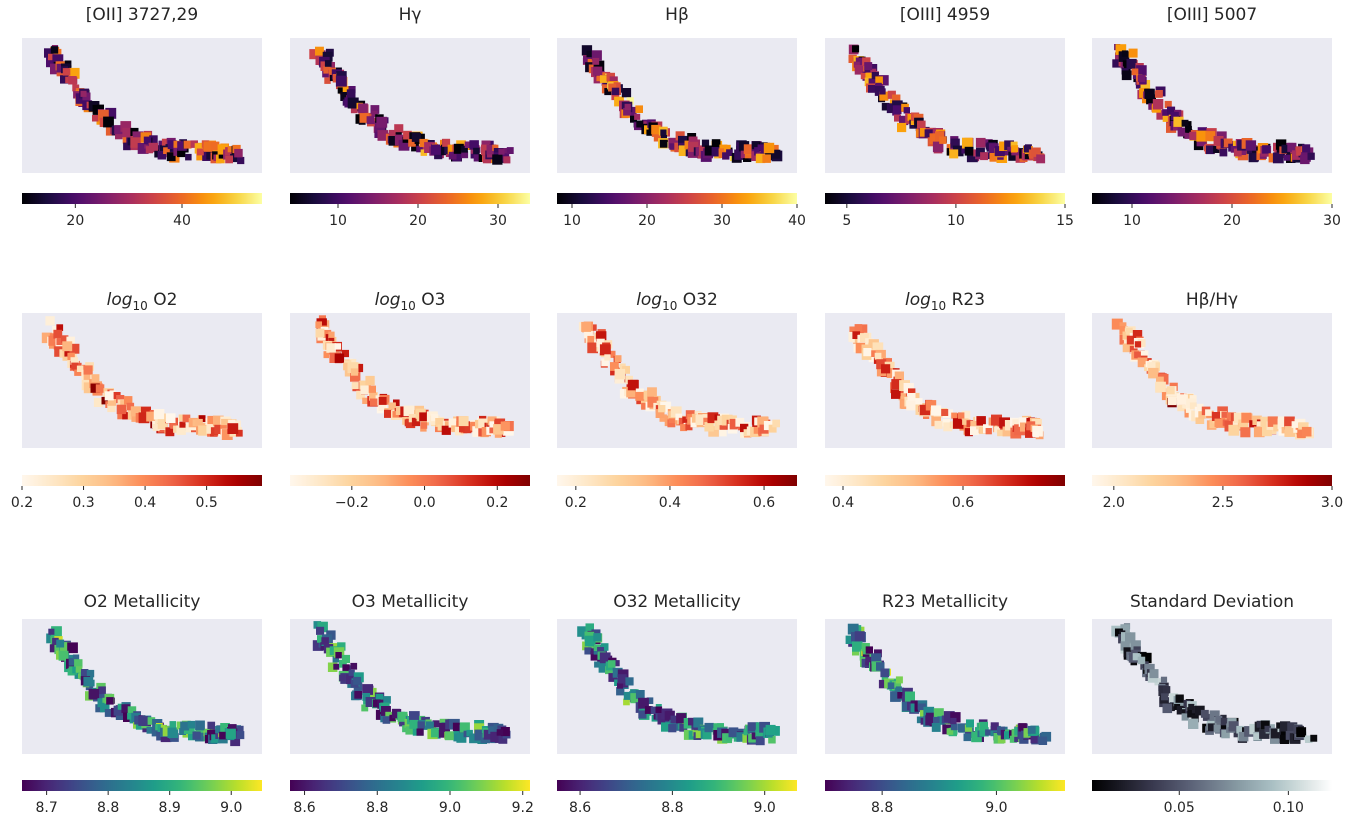 The width and height of the screenshot is (1370, 828). I want to click on panel-12: O3 Metallicity 8.6 8.8 9.0 9.2, so click(412, 704).